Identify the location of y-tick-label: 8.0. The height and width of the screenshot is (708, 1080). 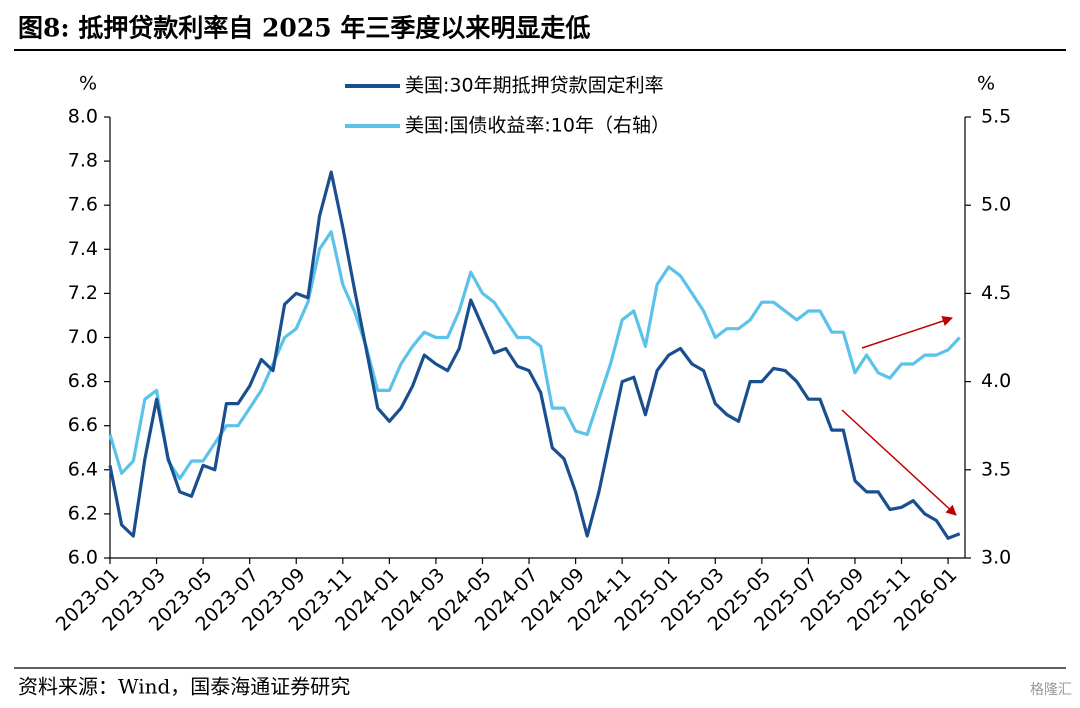
(83, 117).